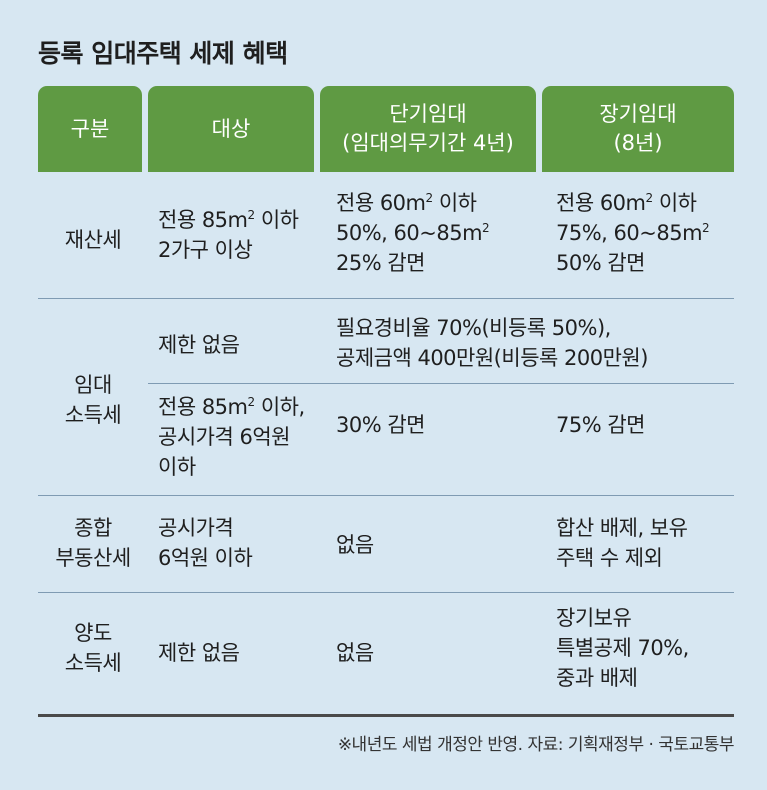  What do you see at coordinates (228, 235) in the screenshot?
I see `row-property-tax-target: 전용 85m2 이하 2가구 이상` at bounding box center [228, 235].